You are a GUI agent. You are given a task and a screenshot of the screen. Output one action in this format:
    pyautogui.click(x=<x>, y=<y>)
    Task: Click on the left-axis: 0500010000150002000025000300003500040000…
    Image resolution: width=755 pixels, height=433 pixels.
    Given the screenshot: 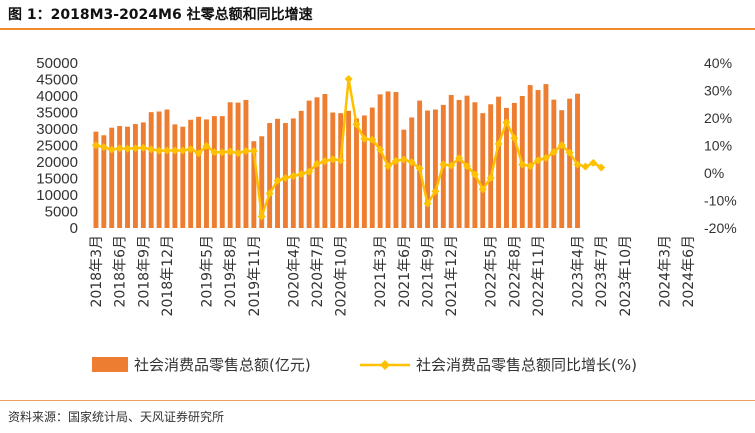 What is the action you would take?
    pyautogui.click(x=57, y=146)
    